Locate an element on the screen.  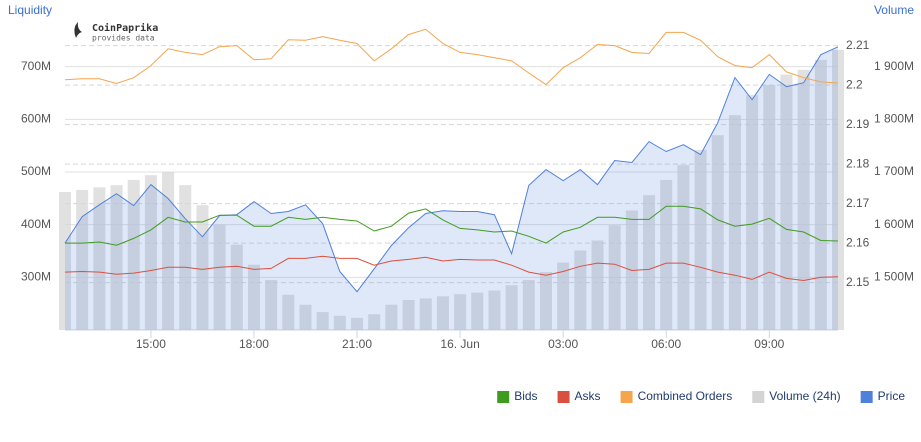
x-tick-label: 03:00 is located at coordinates (563, 344).